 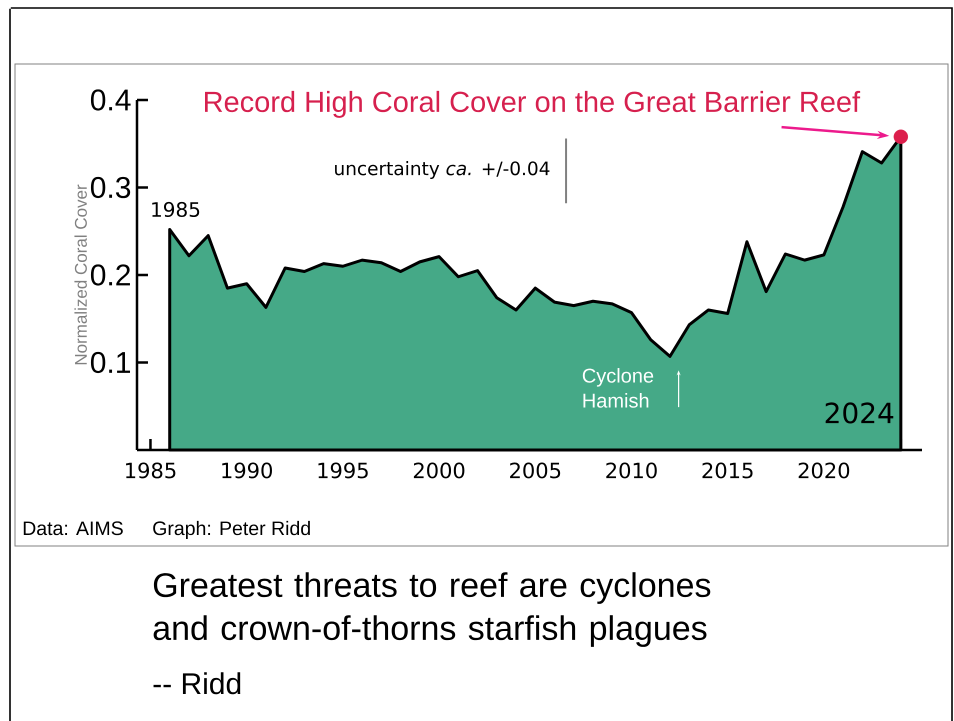 What do you see at coordinates (80, 274) in the screenshot?
I see `y-axis-title: Normalized Coral Cover` at bounding box center [80, 274].